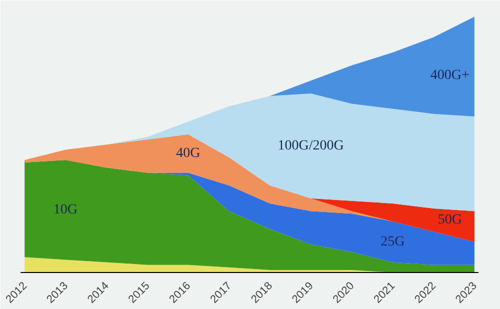 This screenshot has height=309, width=500. I want to click on series-label: 100G/200G, so click(311, 146).